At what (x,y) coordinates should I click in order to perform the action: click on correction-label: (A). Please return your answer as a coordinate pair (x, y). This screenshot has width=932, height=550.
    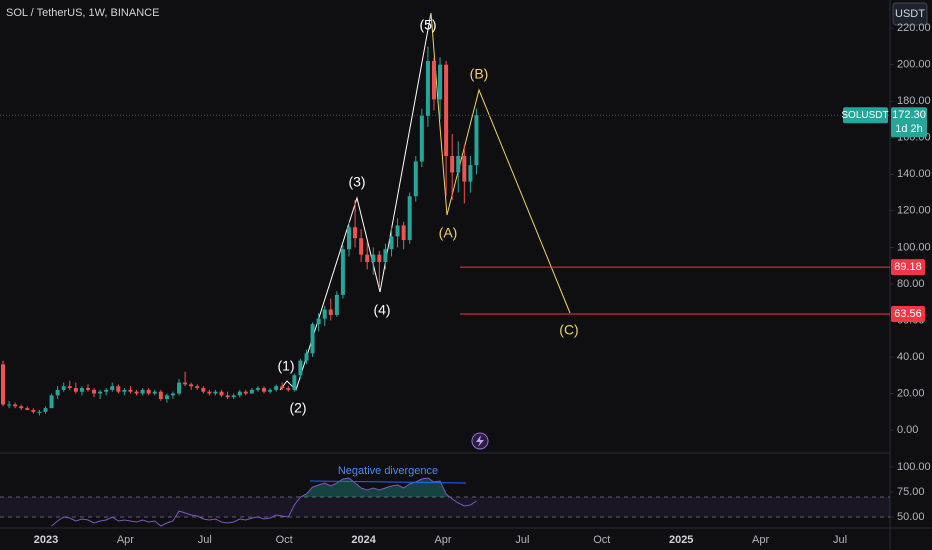
    Looking at the image, I should click on (448, 233).